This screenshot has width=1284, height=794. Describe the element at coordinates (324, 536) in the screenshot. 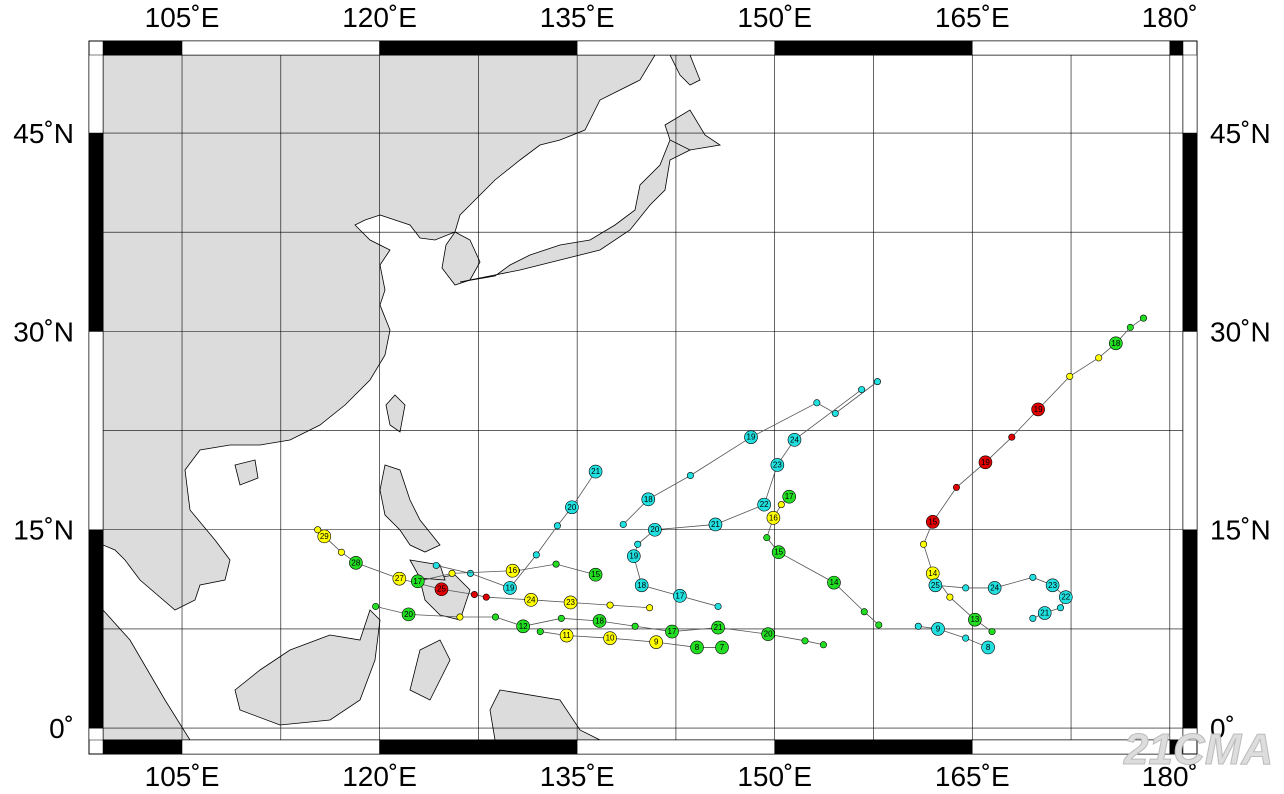

I see `track-label: 29` at that location.